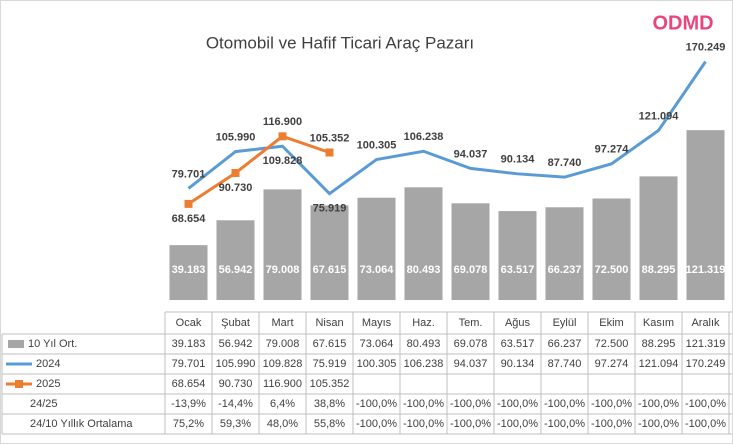  I want to click on table-cell: 72.500, so click(612, 344).